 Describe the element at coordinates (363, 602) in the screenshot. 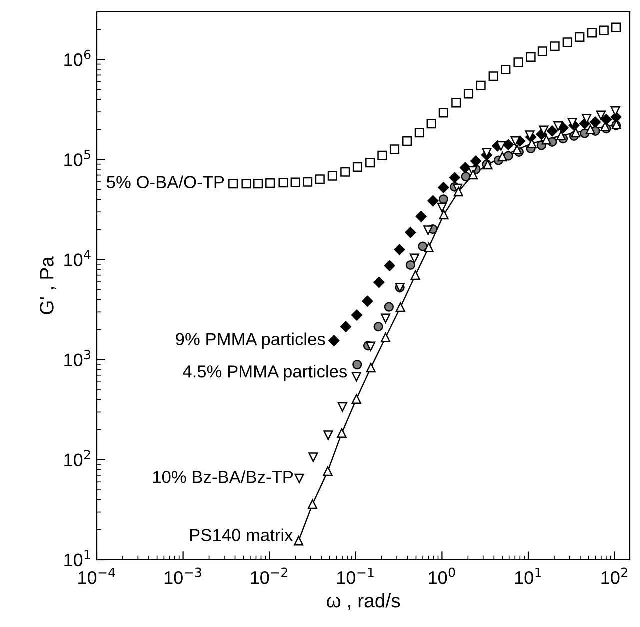

I see `x-axis-title: ω , rad/s` at that location.